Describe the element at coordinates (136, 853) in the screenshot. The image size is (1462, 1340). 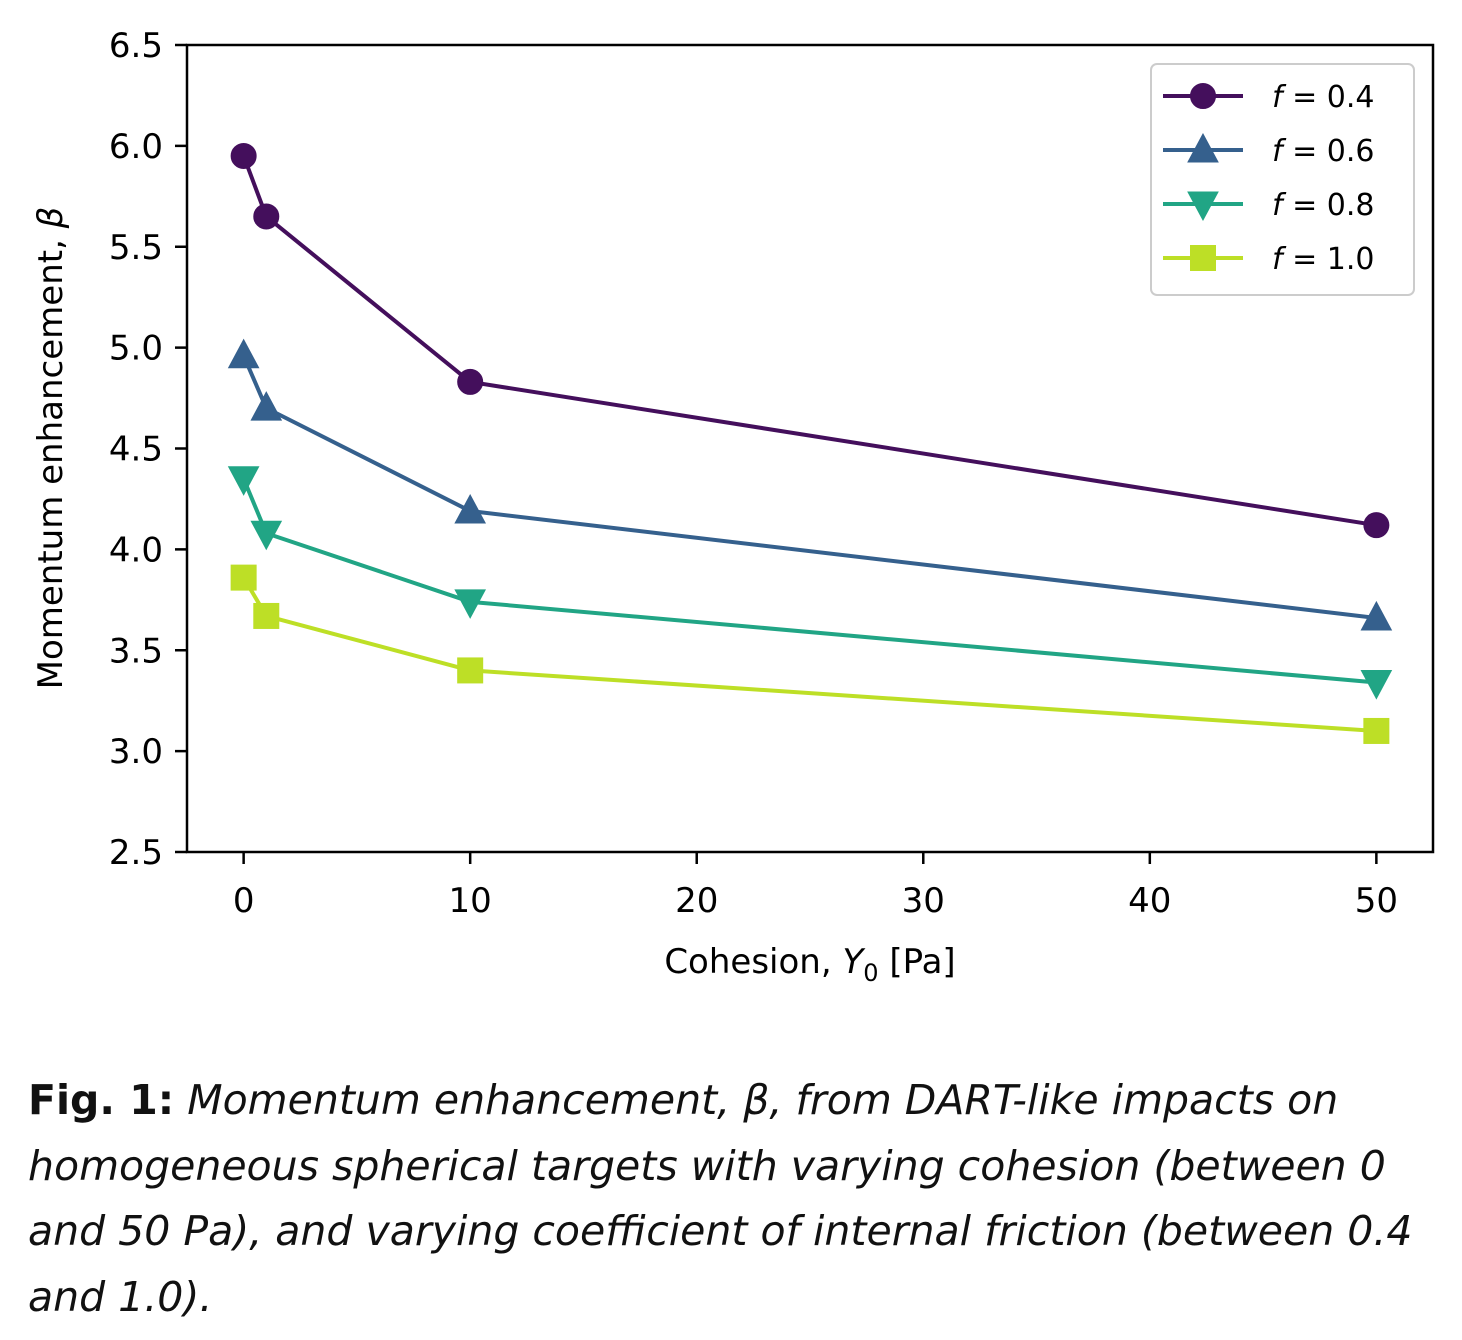
I see `y-tick-label: 2.5` at that location.